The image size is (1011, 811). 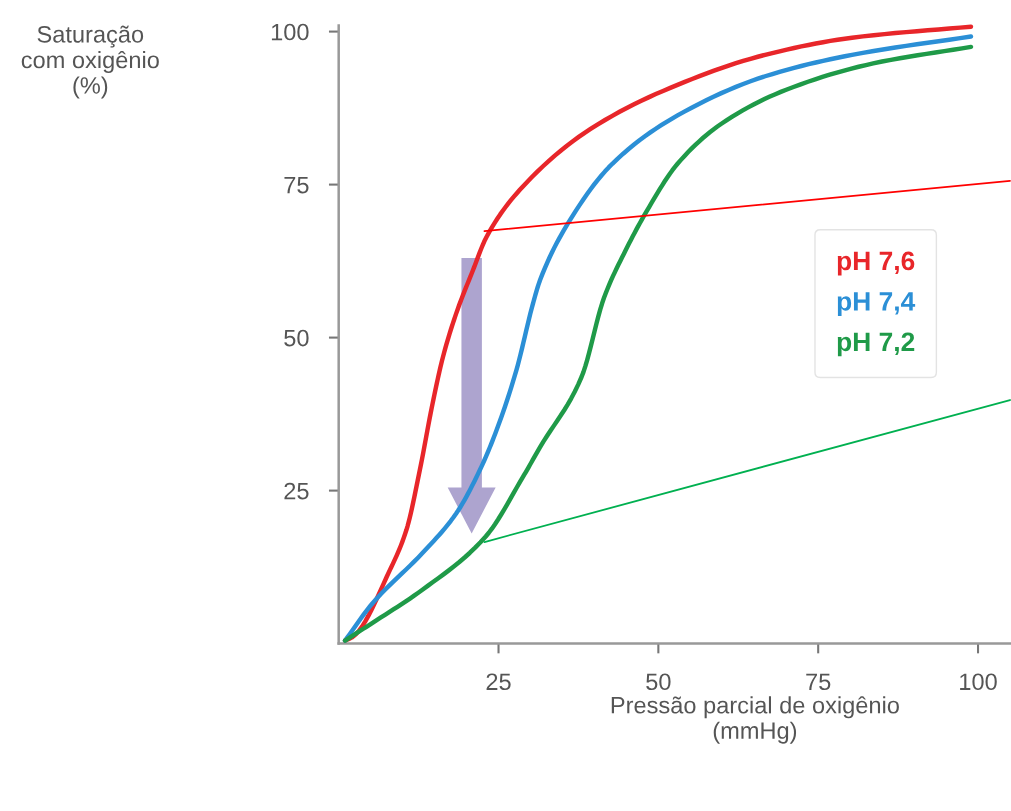 What do you see at coordinates (876, 304) in the screenshot?
I see `text: pH 7,4` at bounding box center [876, 304].